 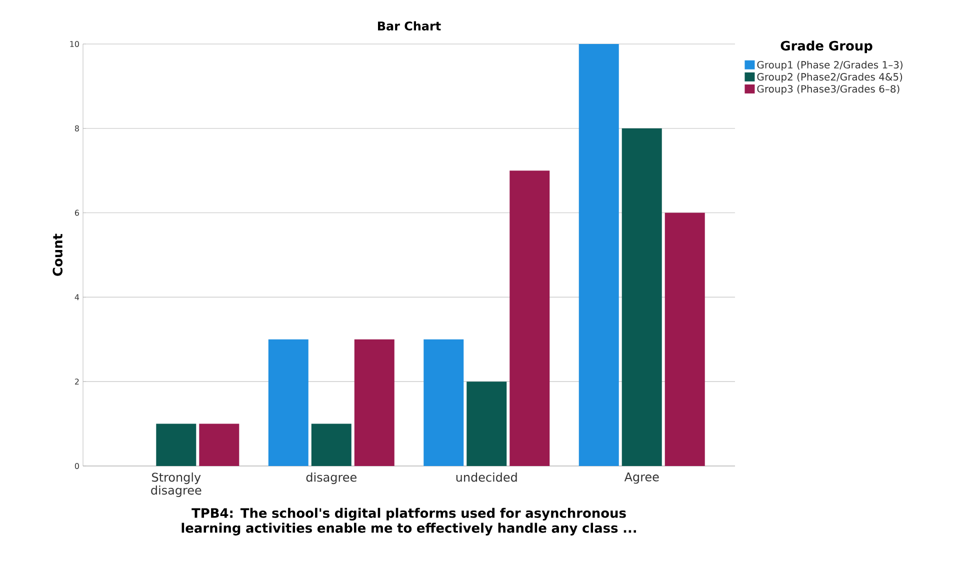 What do you see at coordinates (829, 77) in the screenshot?
I see `legend-label: Group2 (Phase2/Grades 4&5)` at bounding box center [829, 77].